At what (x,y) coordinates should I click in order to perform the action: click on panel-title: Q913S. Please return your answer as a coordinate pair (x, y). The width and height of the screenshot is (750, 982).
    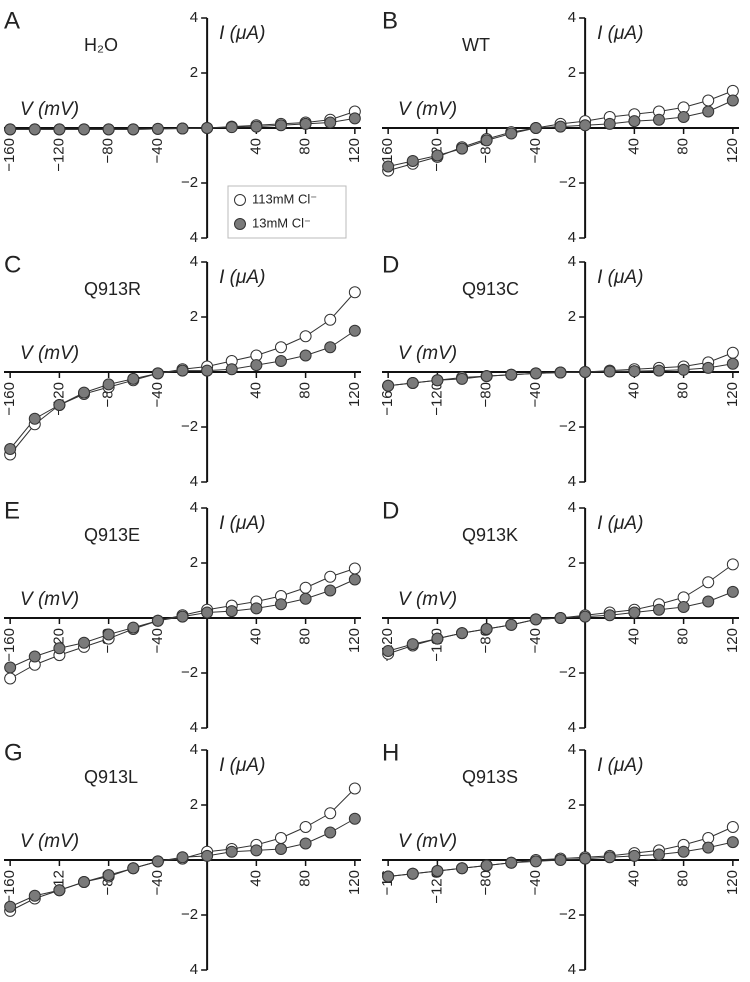
    Looking at the image, I should click on (490, 777).